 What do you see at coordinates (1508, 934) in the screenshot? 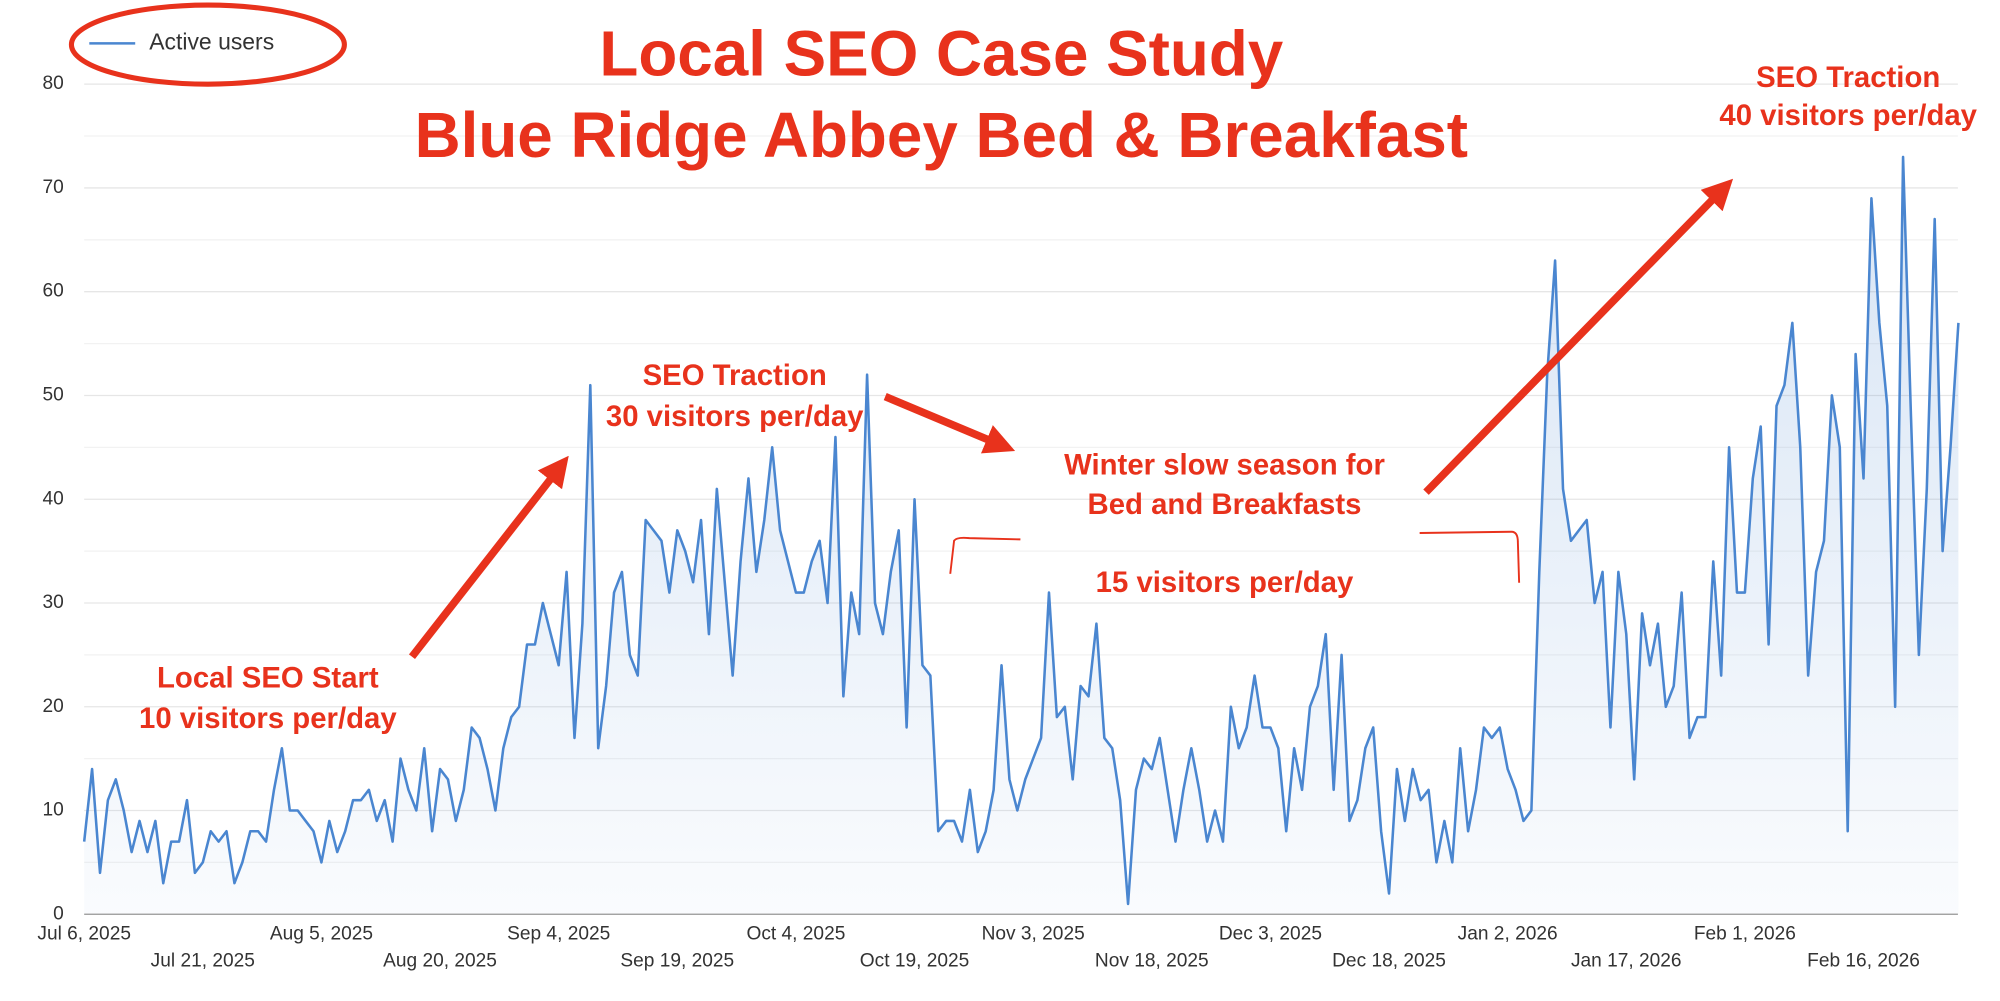
I see `x-tick-label: Jan 2, 2026` at bounding box center [1508, 934].